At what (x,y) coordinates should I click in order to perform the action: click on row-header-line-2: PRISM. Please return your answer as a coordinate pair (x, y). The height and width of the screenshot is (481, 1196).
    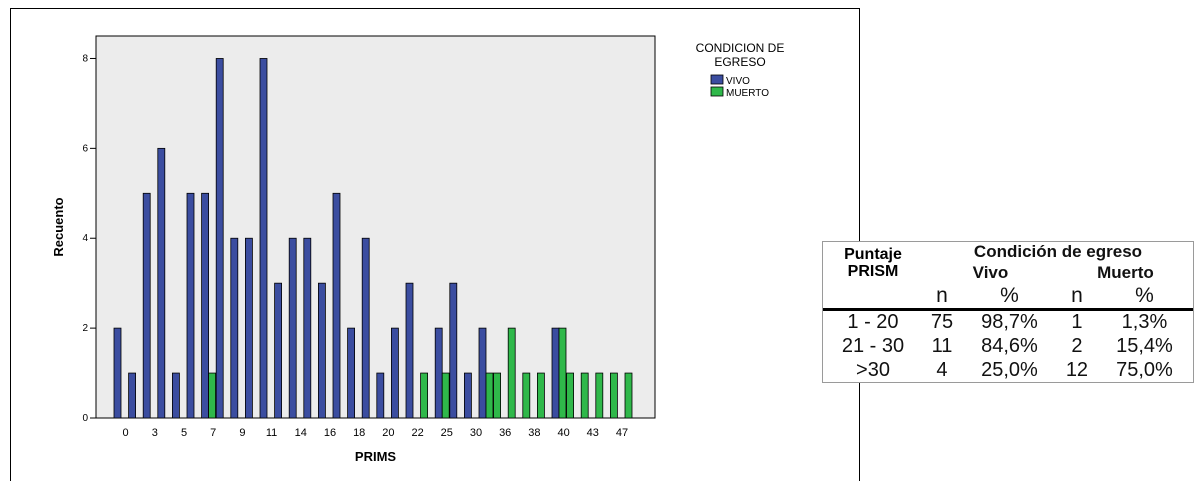
    Looking at the image, I should click on (873, 271).